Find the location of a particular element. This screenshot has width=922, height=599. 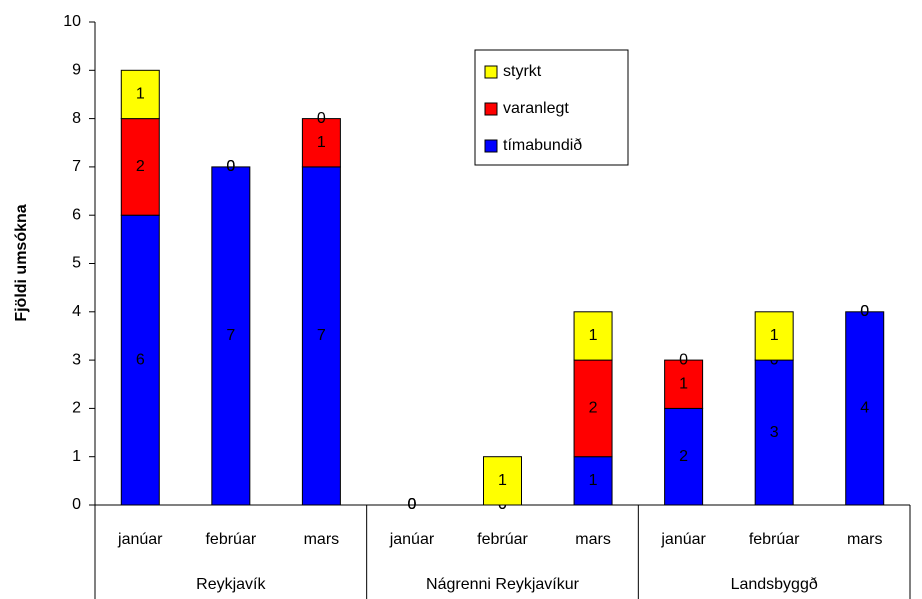

y-tick-label: 3 is located at coordinates (76, 359).